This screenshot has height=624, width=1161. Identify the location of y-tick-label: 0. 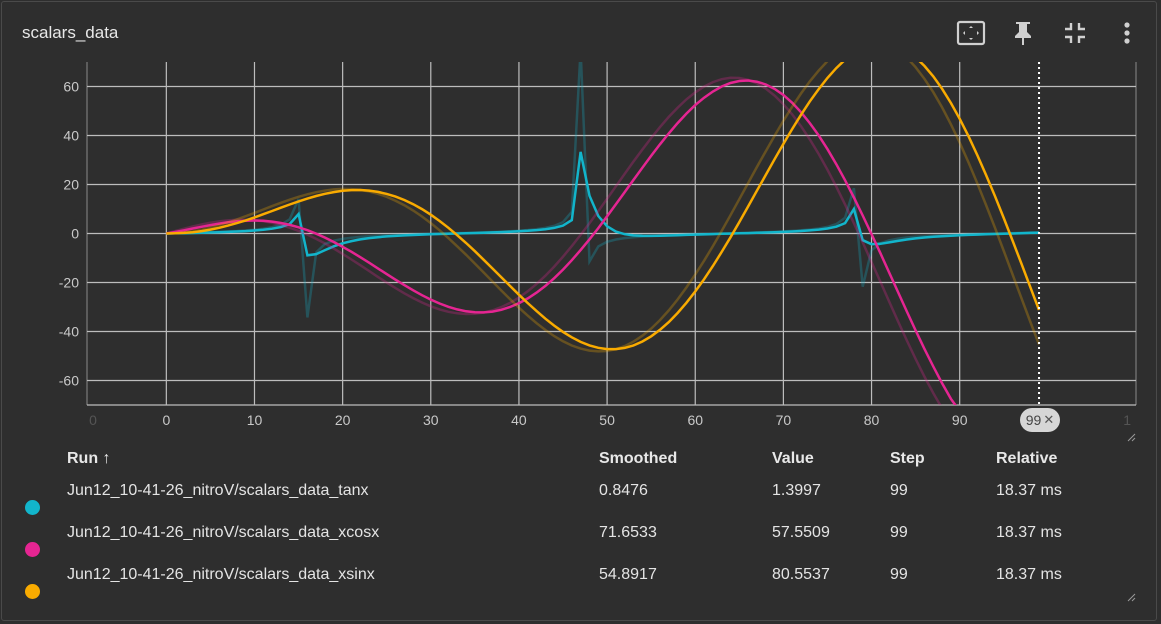
(75, 234).